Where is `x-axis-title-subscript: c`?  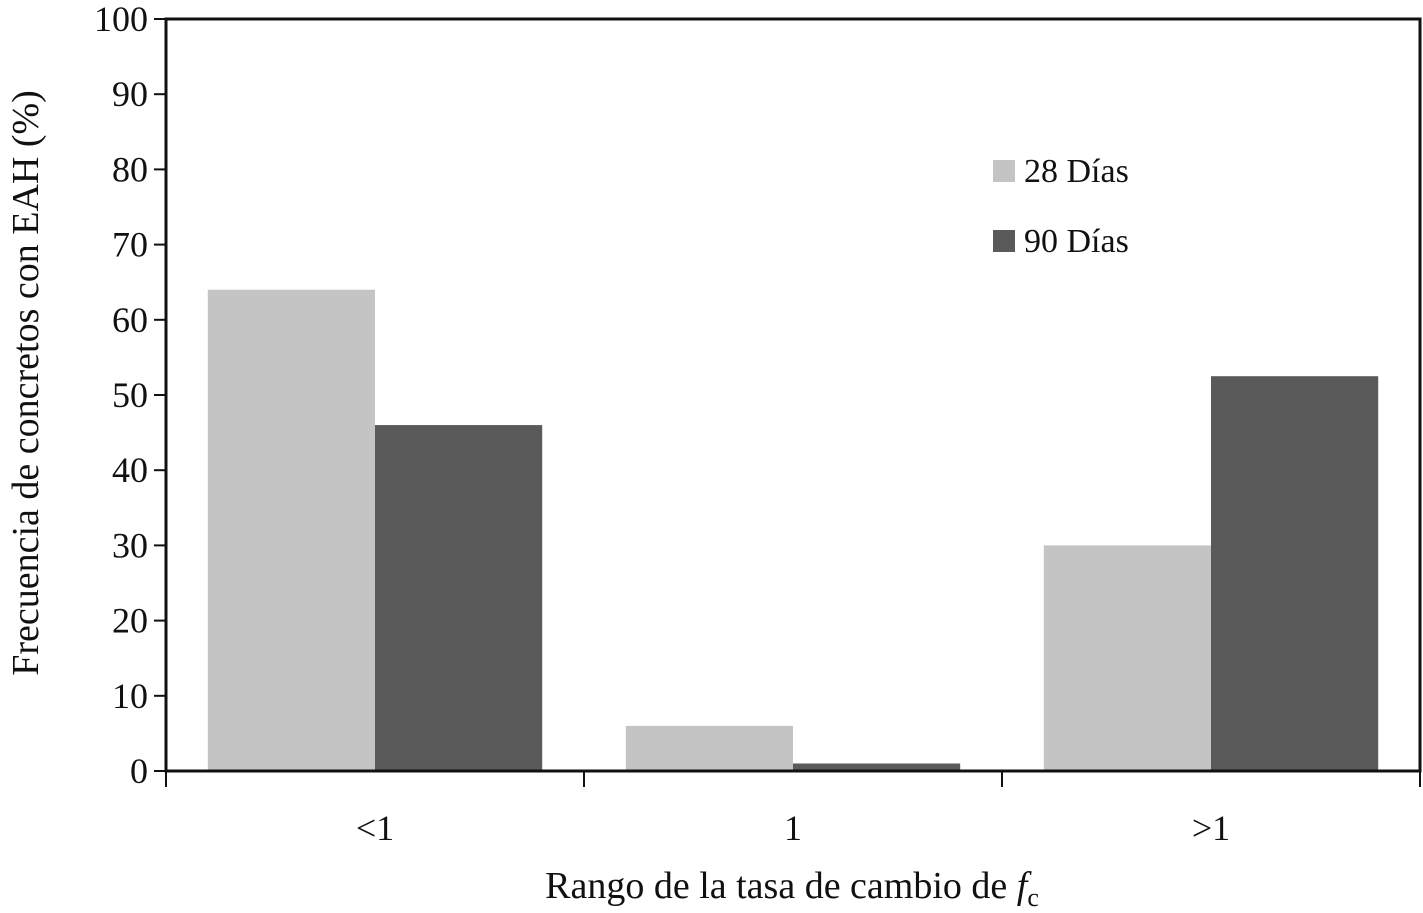
x-axis-title-subscript: c is located at coordinates (1033, 897).